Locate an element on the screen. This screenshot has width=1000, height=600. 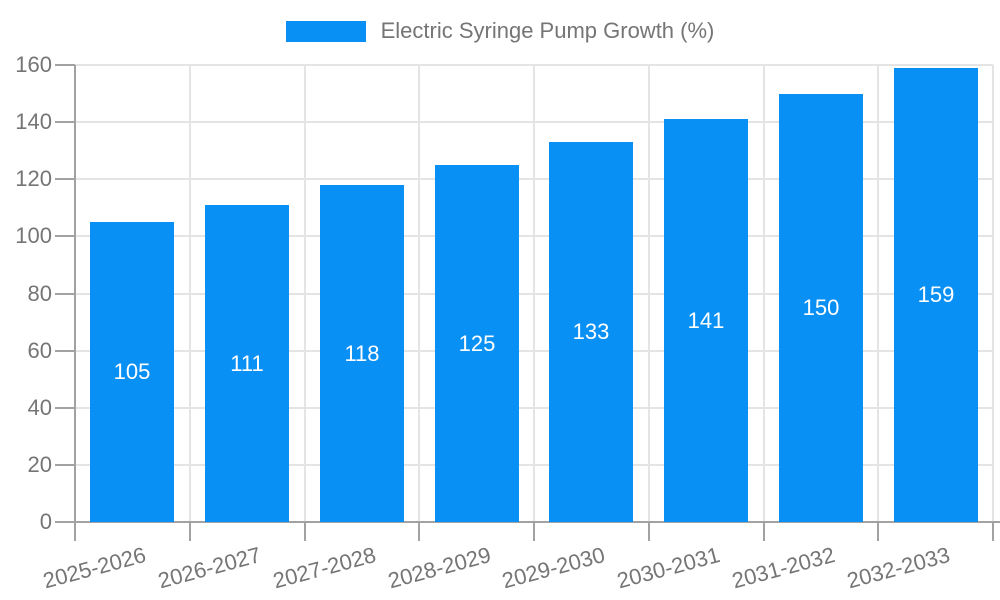
legend-swatch-icon is located at coordinates (325, 31).